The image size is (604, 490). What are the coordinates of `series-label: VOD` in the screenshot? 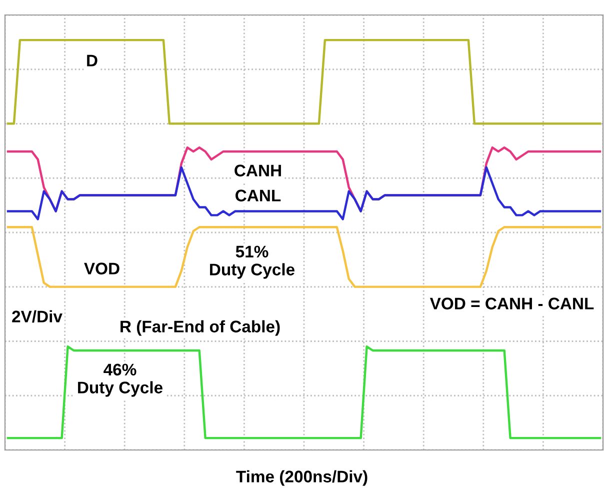 It's located at (102, 268).